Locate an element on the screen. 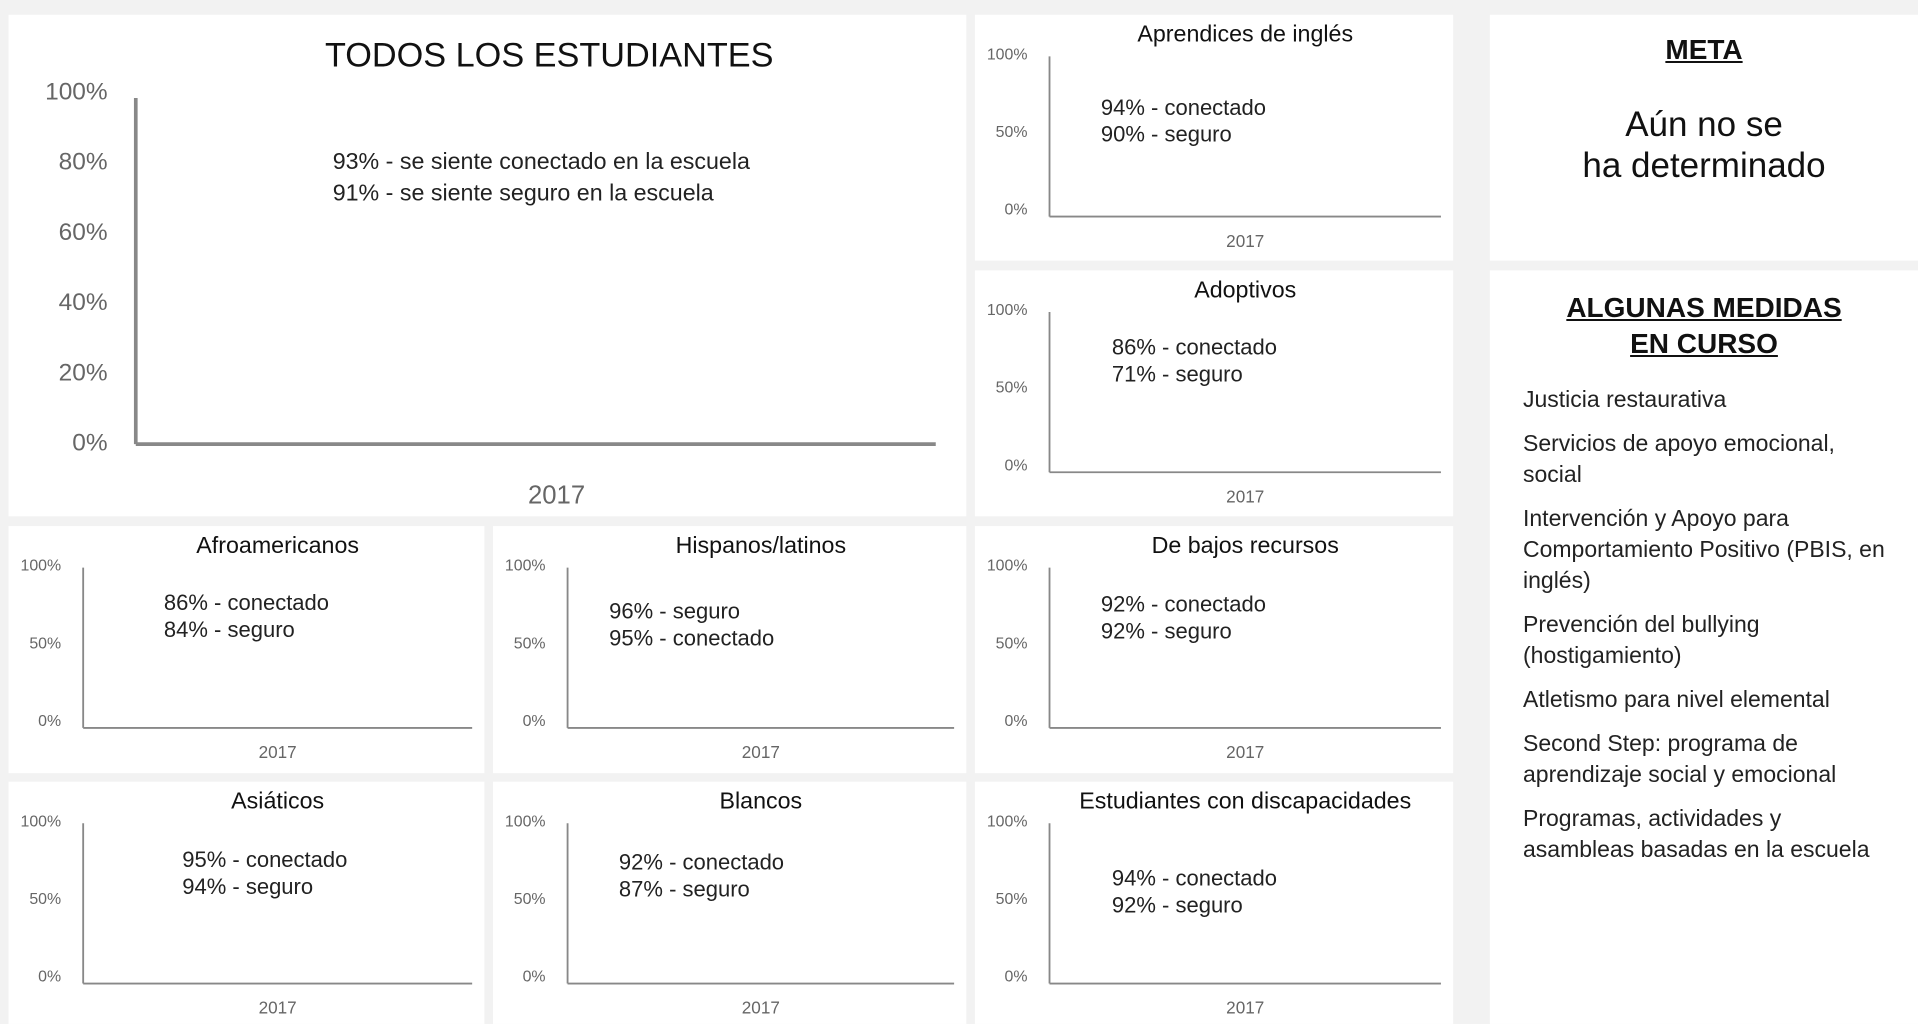 The width and height of the screenshot is (1918, 1024). annotation: 71% - seguro is located at coordinates (1177, 373).